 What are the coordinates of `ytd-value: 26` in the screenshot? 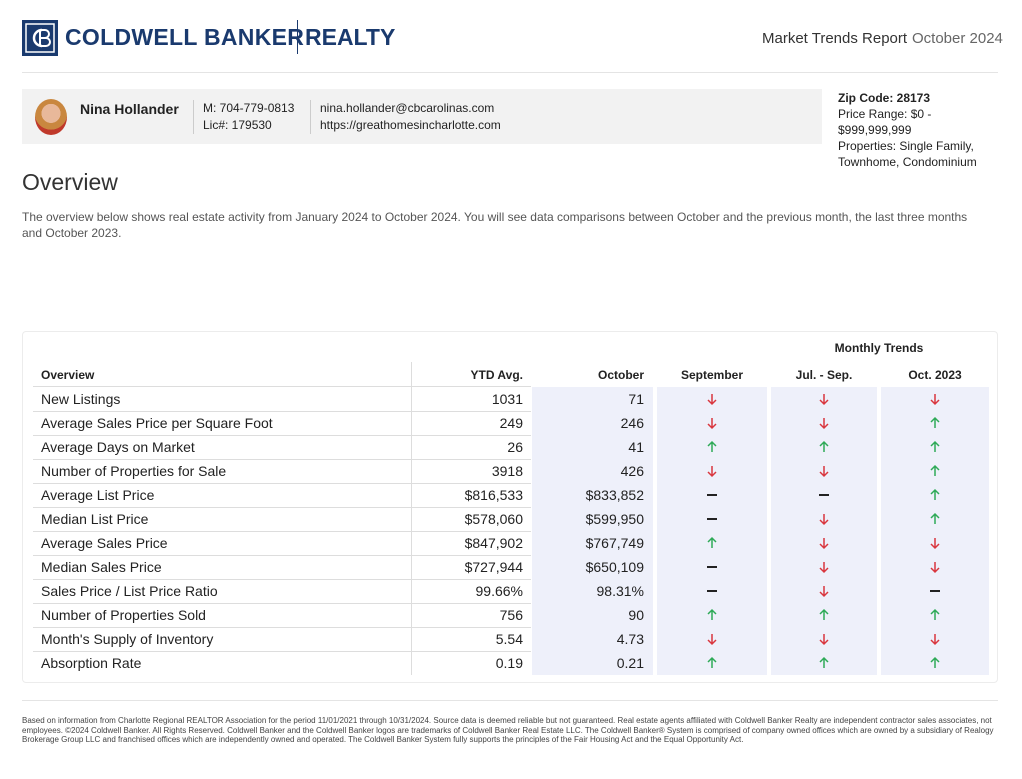 It's located at (515, 447).